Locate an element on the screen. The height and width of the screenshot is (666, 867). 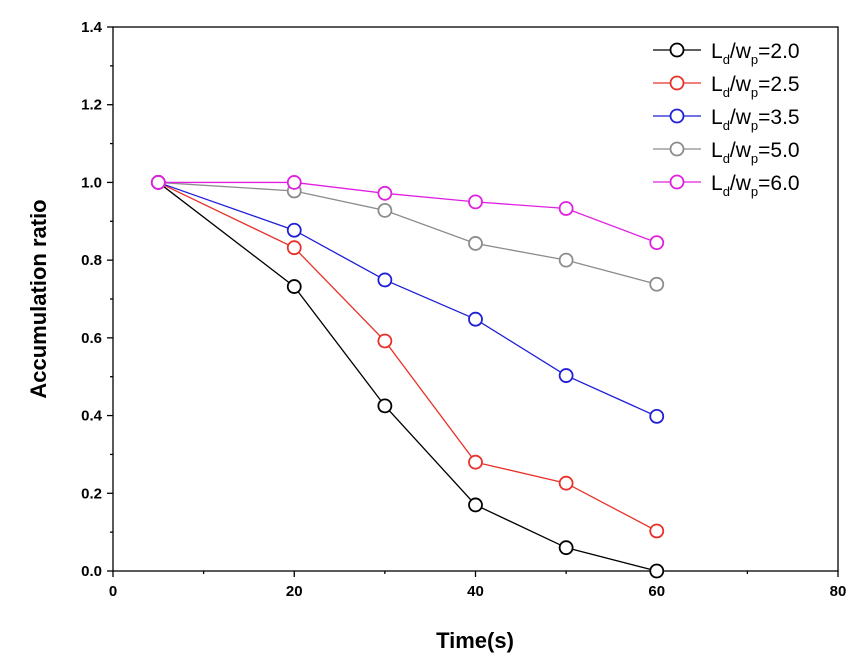
y-tick-label: 0.2 is located at coordinates (91, 493).